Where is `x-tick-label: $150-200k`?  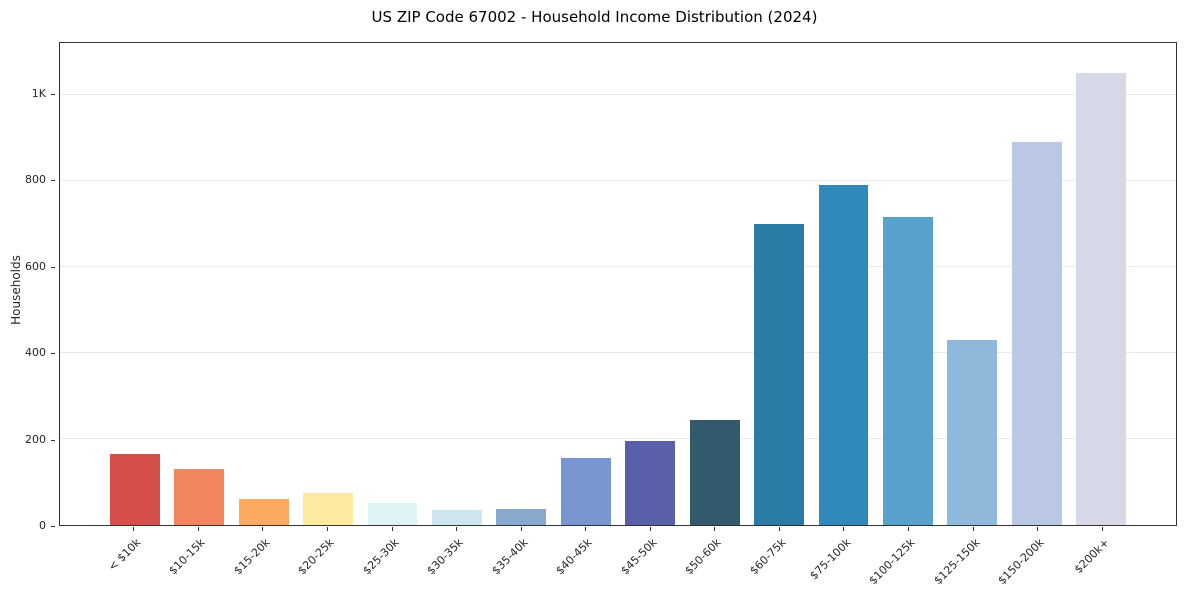 x-tick-label: $150-200k is located at coordinates (1021, 562).